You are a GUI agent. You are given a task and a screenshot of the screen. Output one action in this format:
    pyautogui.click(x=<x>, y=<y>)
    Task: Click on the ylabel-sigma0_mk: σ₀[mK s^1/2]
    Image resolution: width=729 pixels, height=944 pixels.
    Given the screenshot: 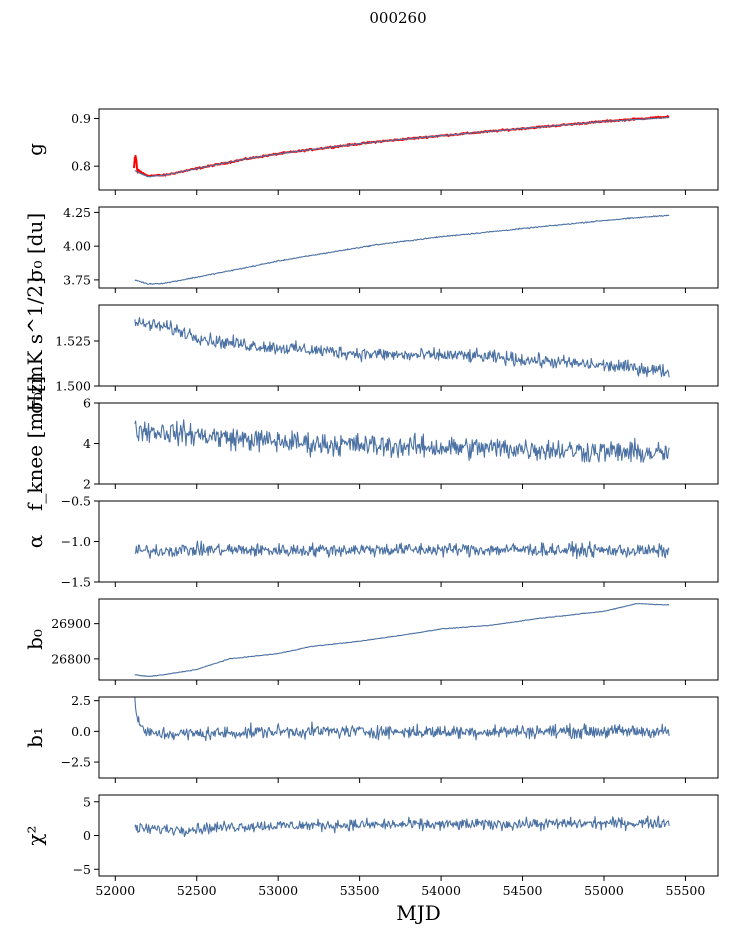 What is the action you would take?
    pyautogui.click(x=35, y=345)
    